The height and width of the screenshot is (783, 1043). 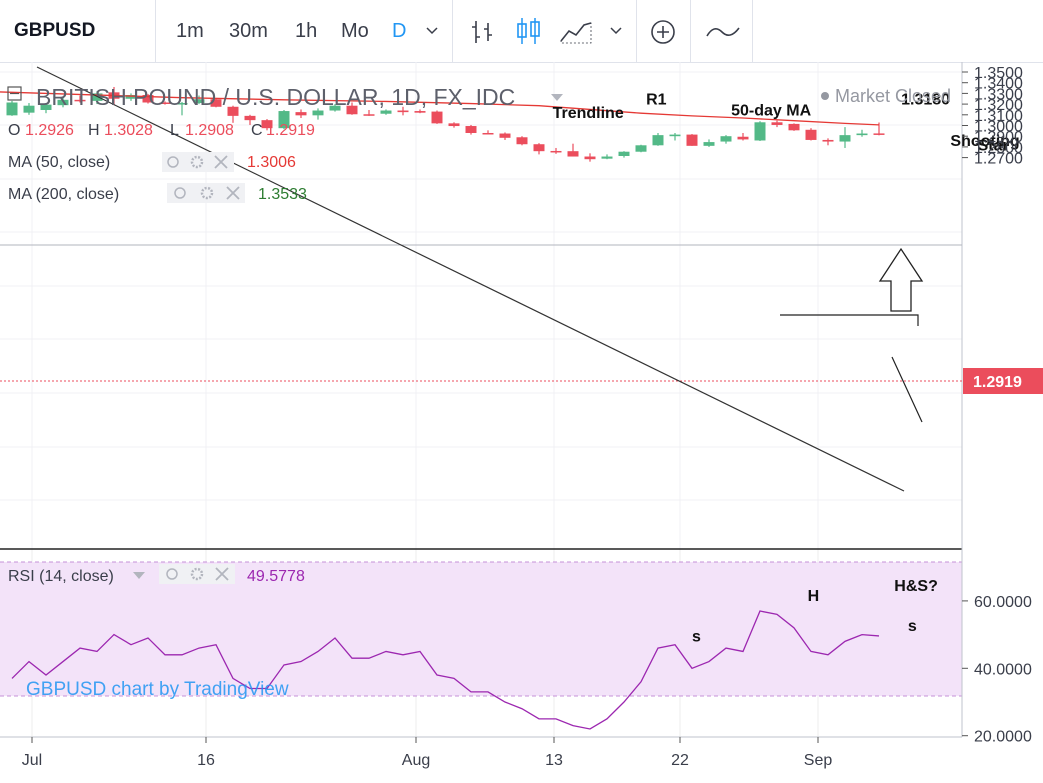 I want to click on status-dot-icon, so click(x=825, y=96).